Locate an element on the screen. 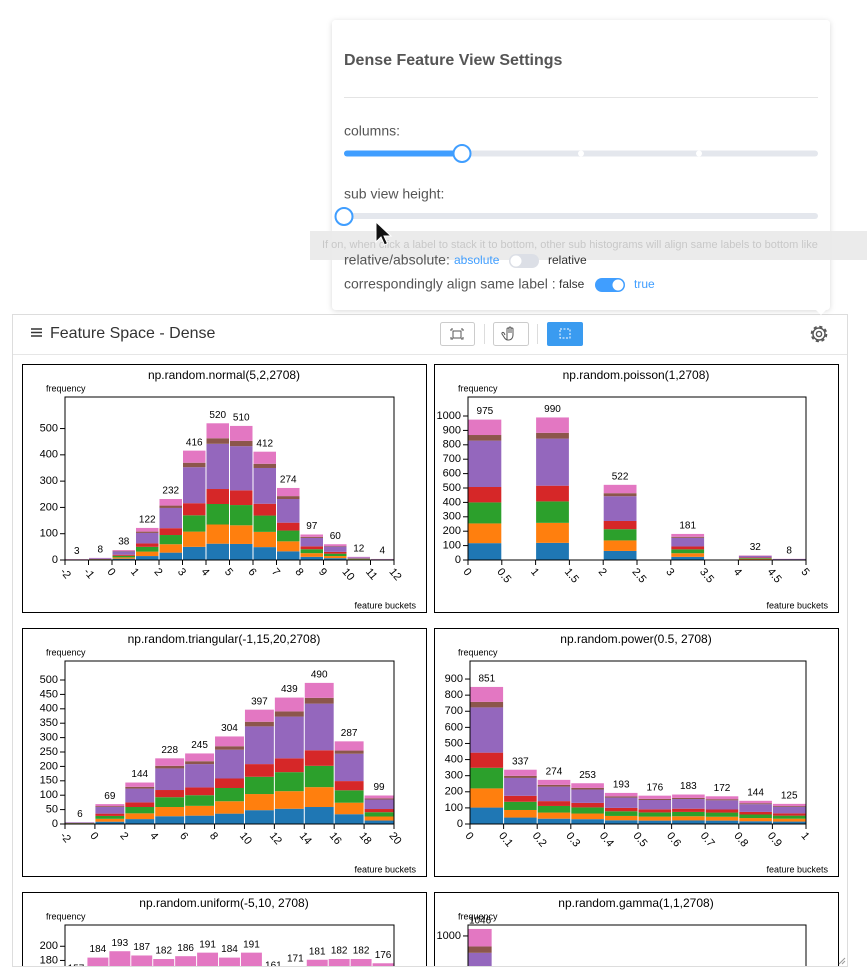  true-option: true is located at coordinates (644, 284).